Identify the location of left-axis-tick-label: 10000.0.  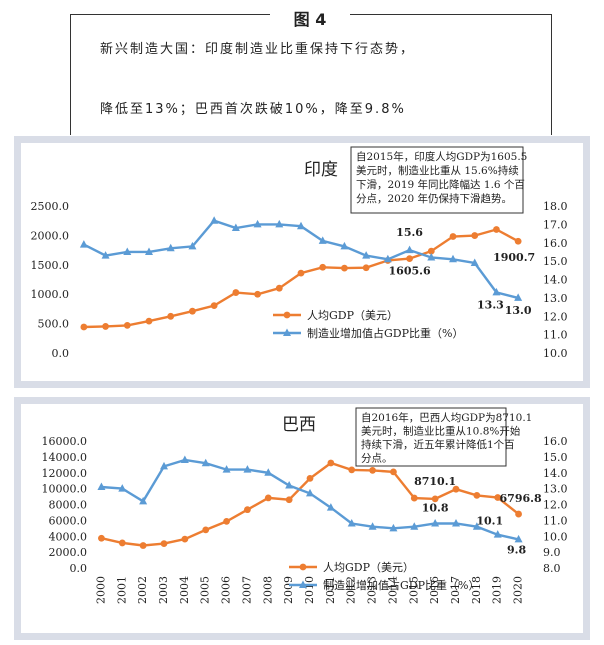
(65, 489).